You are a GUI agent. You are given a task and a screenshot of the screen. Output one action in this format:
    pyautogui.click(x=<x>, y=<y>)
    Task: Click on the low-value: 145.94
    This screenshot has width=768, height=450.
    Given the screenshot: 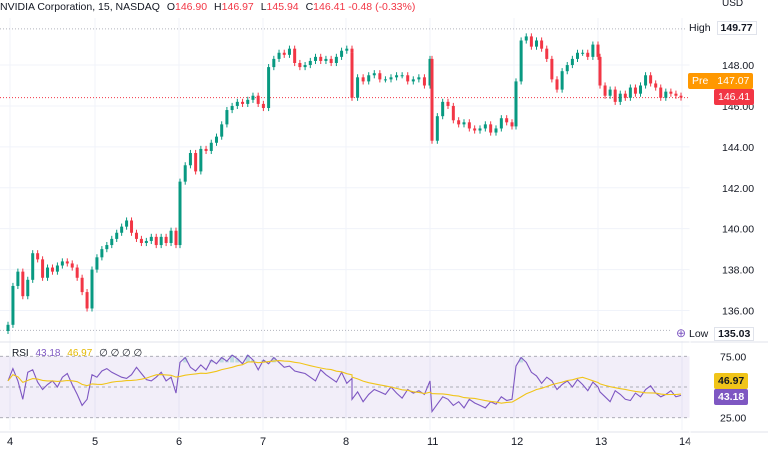 What is the action you would take?
    pyautogui.click(x=282, y=7)
    